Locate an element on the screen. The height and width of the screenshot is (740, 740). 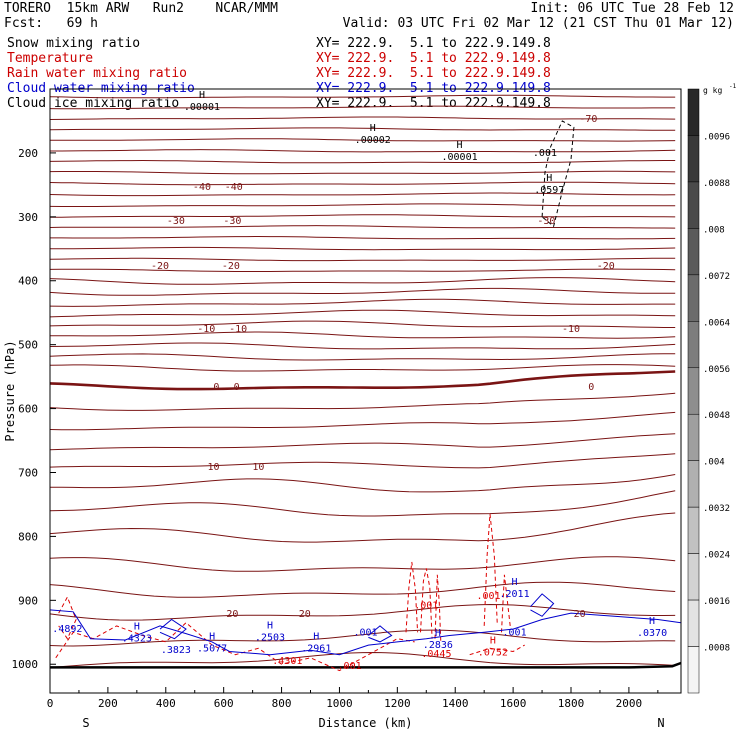
contour-extremum-label: H.2836 is located at coordinates (438, 639).